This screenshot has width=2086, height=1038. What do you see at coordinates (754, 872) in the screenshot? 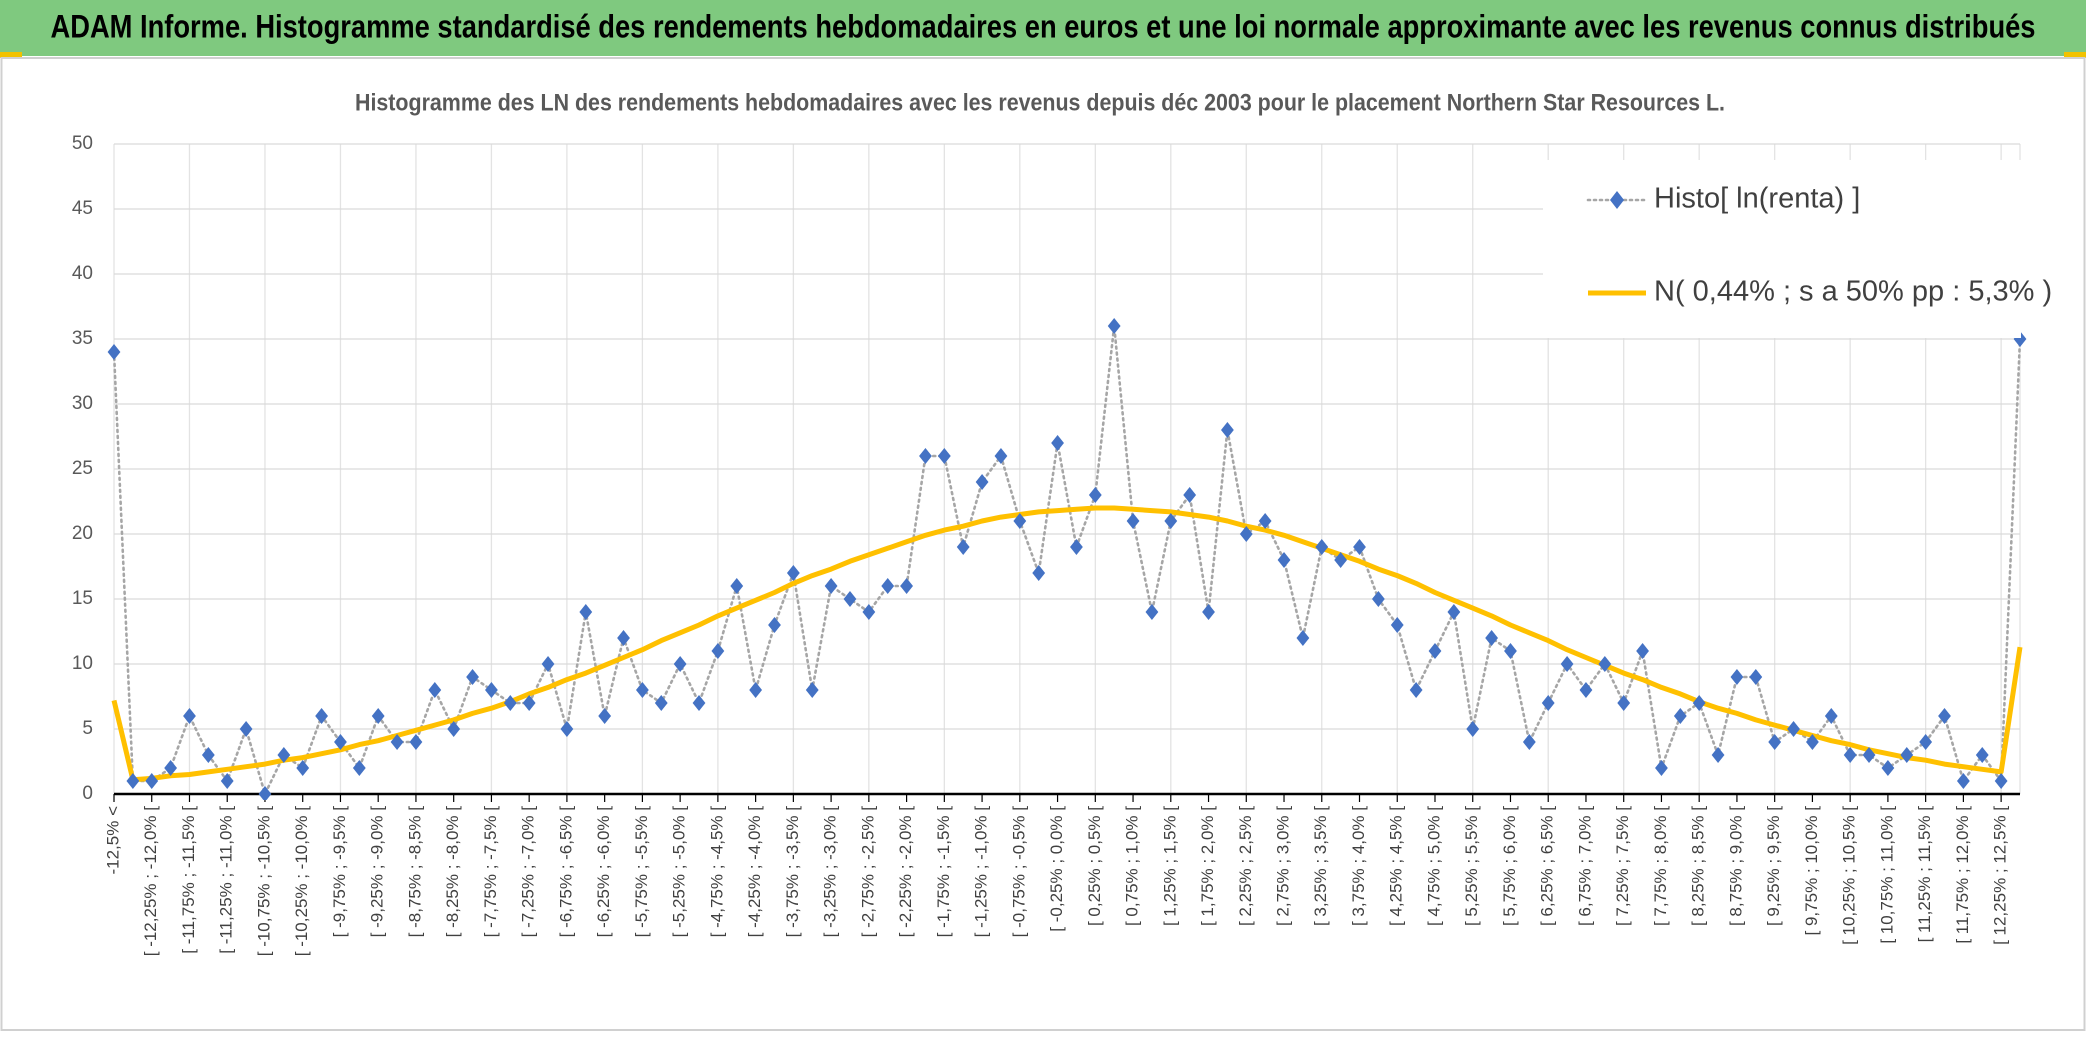
I see `x-tick-label: [ -4,25% ; -4,0% [` at bounding box center [754, 872].